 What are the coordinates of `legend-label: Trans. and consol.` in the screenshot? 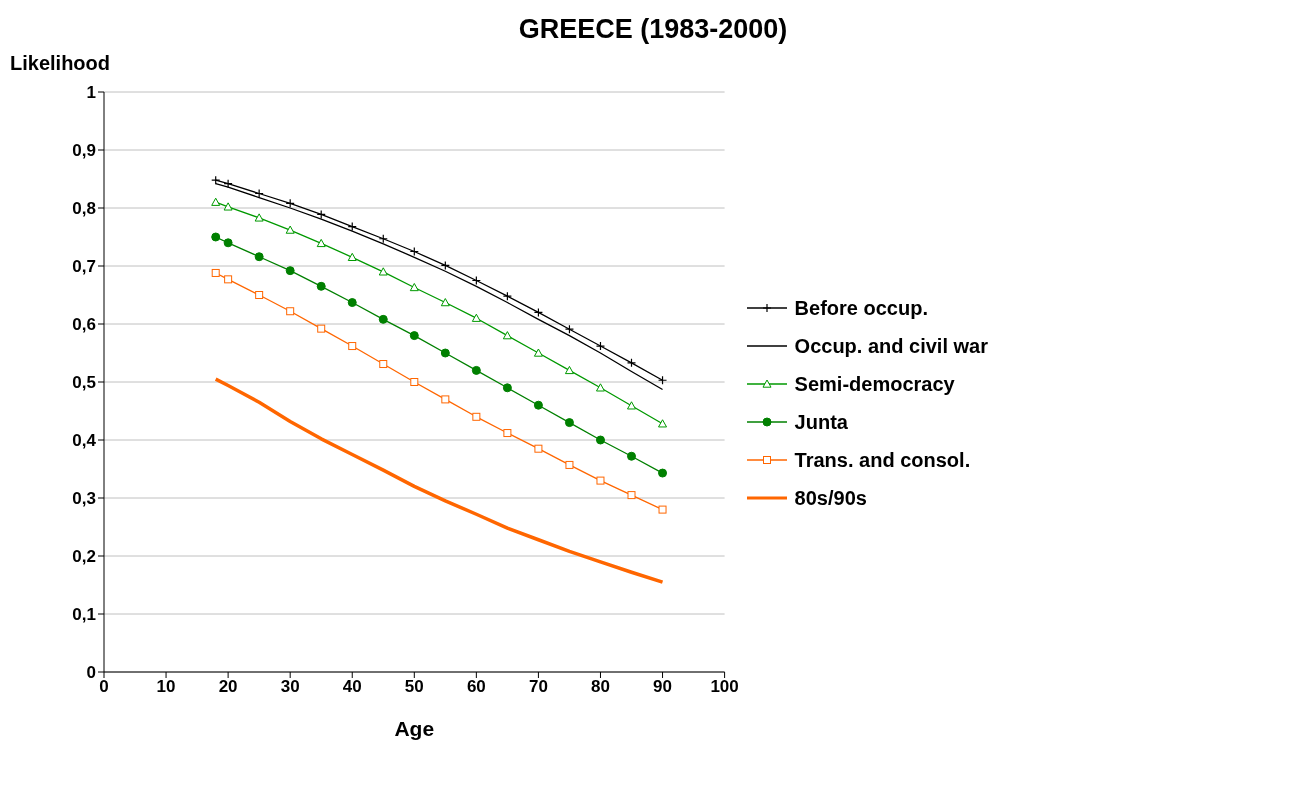 It's located at (882, 460).